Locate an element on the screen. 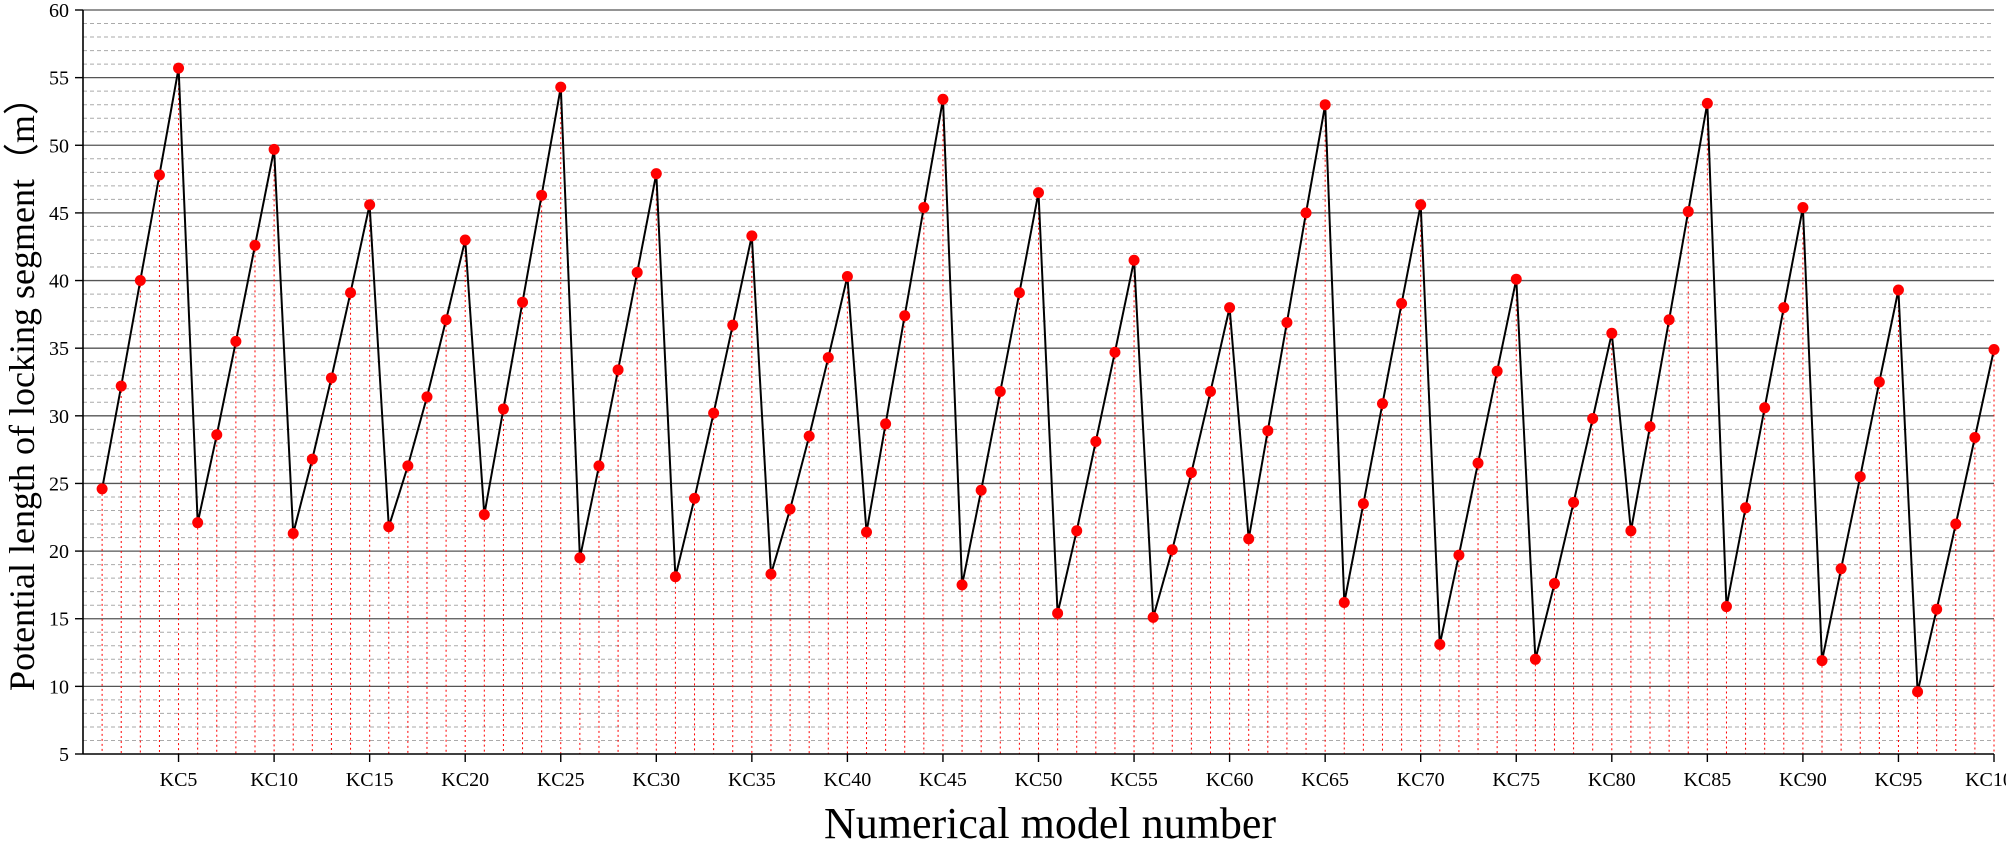  x-tick-label: KC75 is located at coordinates (1516, 780).